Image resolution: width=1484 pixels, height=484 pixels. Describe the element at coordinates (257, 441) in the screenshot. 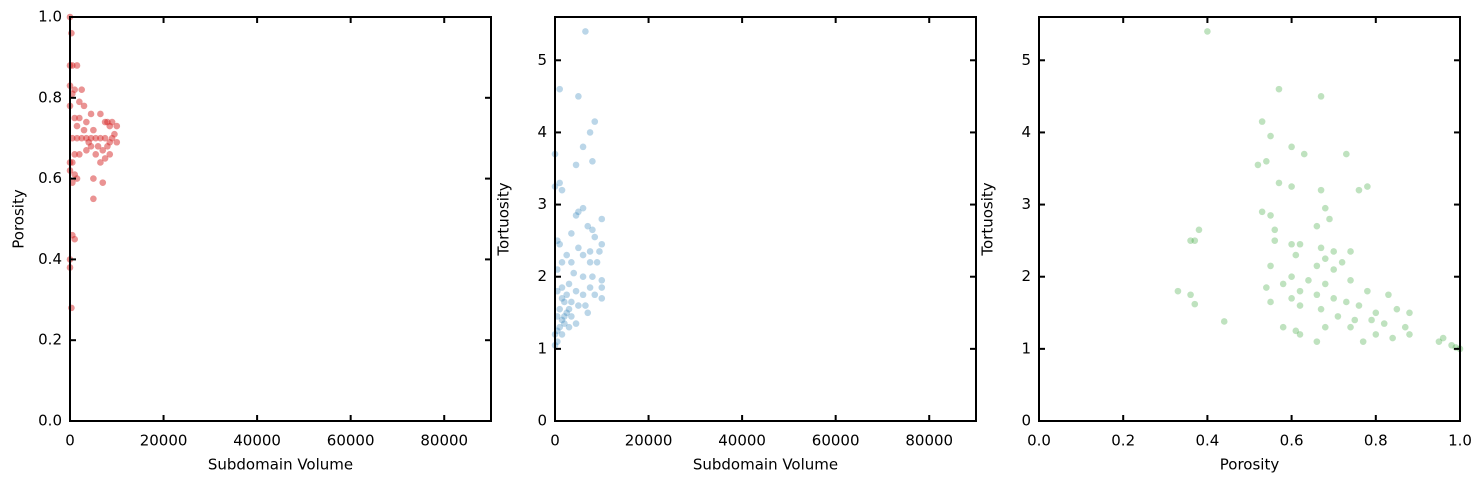

I see `x-tick-label: 40000` at that location.